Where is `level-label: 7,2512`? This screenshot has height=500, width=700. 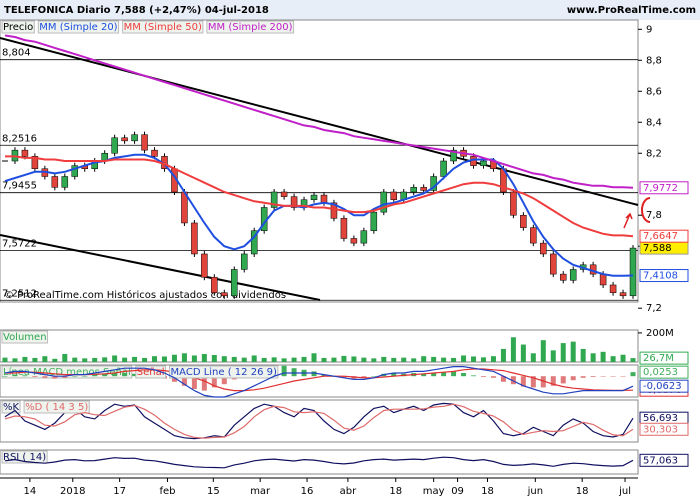
level-label: 7,2512 is located at coordinates (19, 293).